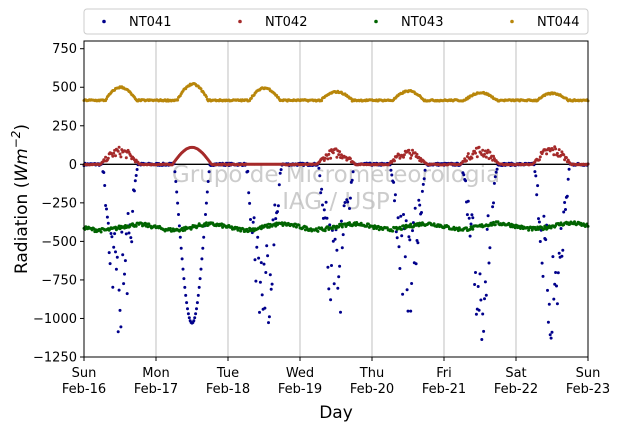 The height and width of the screenshot is (431, 621). What do you see at coordinates (22, 164) in the screenshot?
I see `y-axis-label-unit: Wm` at bounding box center [22, 164].